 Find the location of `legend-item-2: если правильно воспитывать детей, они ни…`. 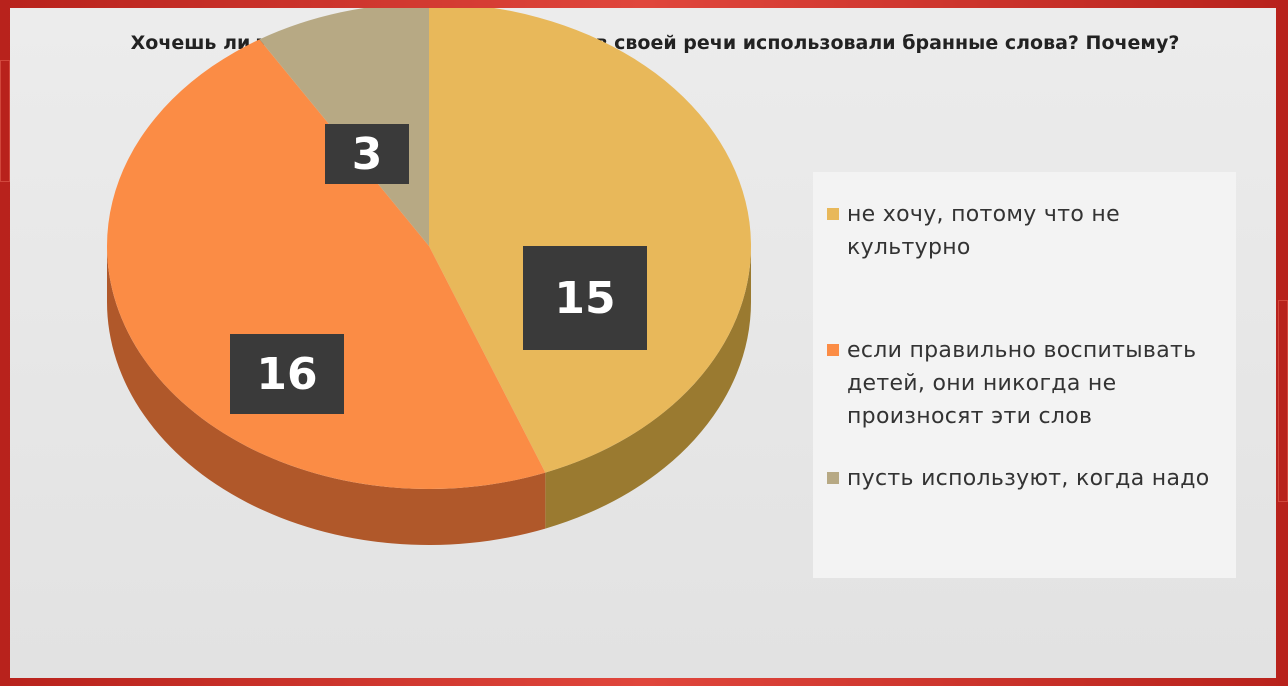

legend-item-2: если правильно воспитывать детей, они ни… is located at coordinates (1027, 383).